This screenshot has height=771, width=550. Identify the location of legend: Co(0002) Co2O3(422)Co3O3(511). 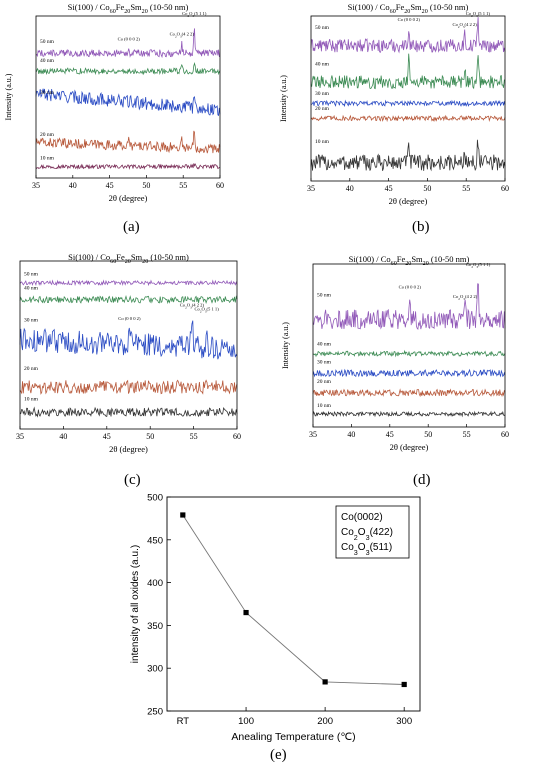
(372, 532).